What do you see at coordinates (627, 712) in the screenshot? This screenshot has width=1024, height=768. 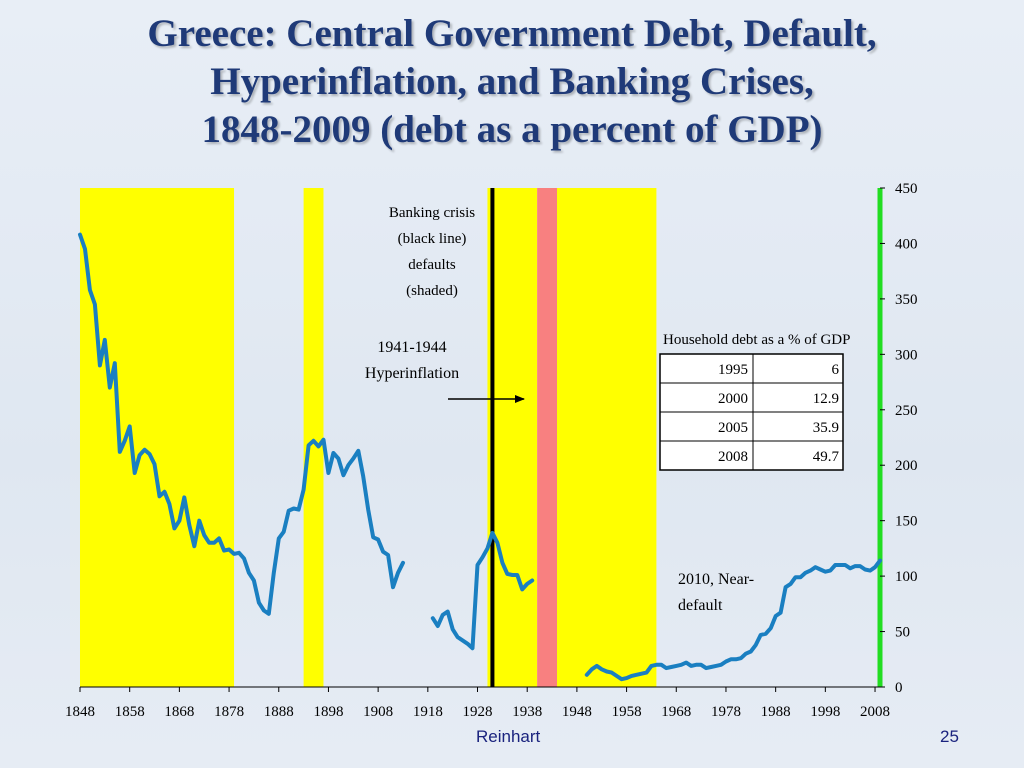 I see `x-tick-label-1958: 1958` at bounding box center [627, 712].